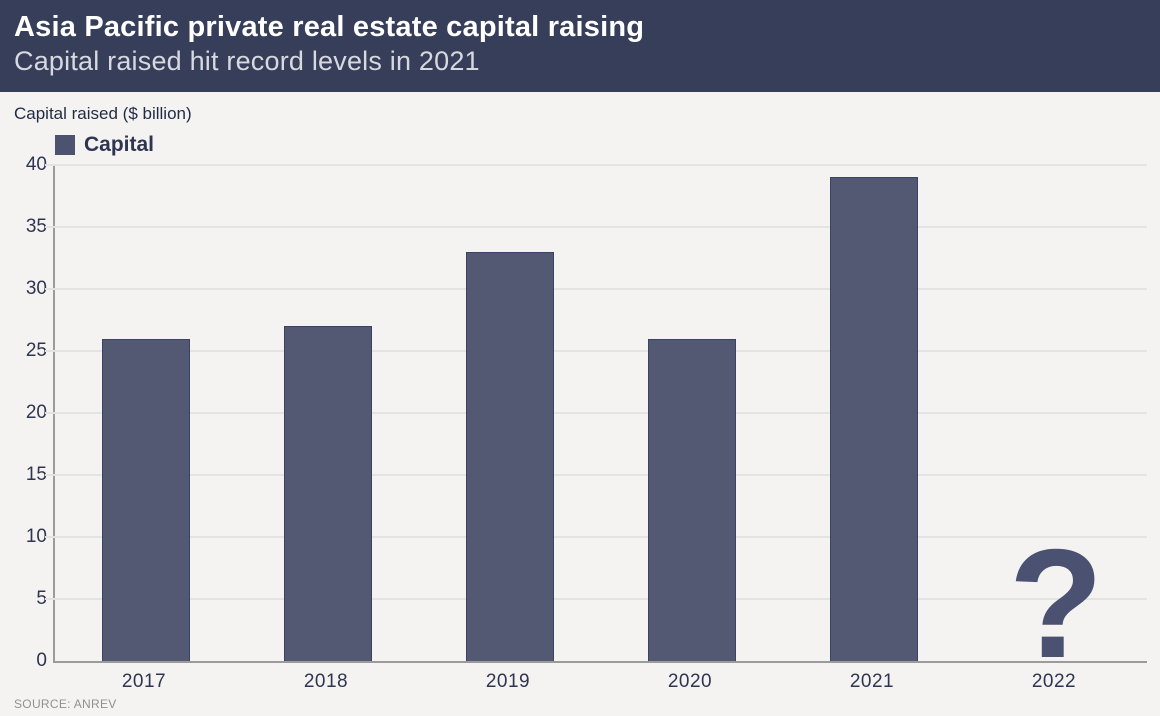 The width and height of the screenshot is (1160, 716). What do you see at coordinates (36, 412) in the screenshot?
I see `y-tick-label: 20` at bounding box center [36, 412].